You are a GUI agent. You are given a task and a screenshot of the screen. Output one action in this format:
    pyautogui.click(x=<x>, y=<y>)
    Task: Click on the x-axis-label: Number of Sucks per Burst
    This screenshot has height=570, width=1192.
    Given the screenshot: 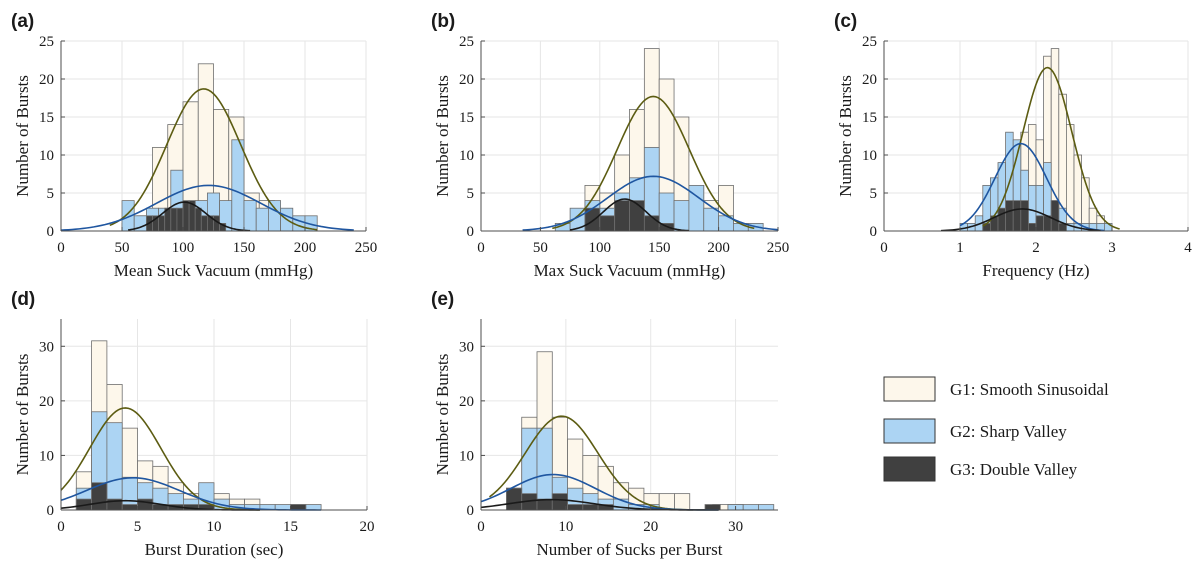 What is the action you would take?
    pyautogui.click(x=629, y=549)
    